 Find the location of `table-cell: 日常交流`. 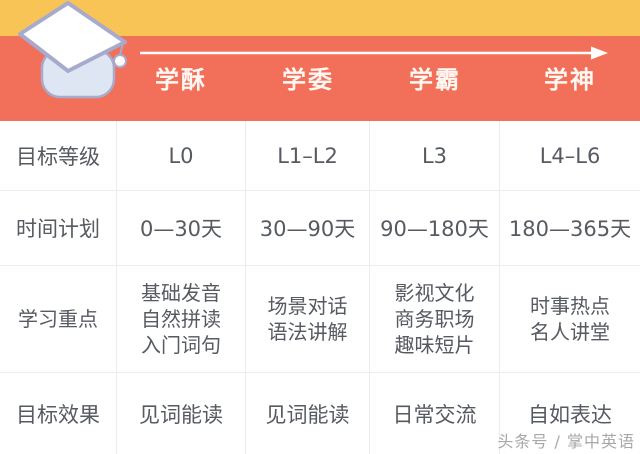

table-cell: 日常交流 is located at coordinates (435, 413).